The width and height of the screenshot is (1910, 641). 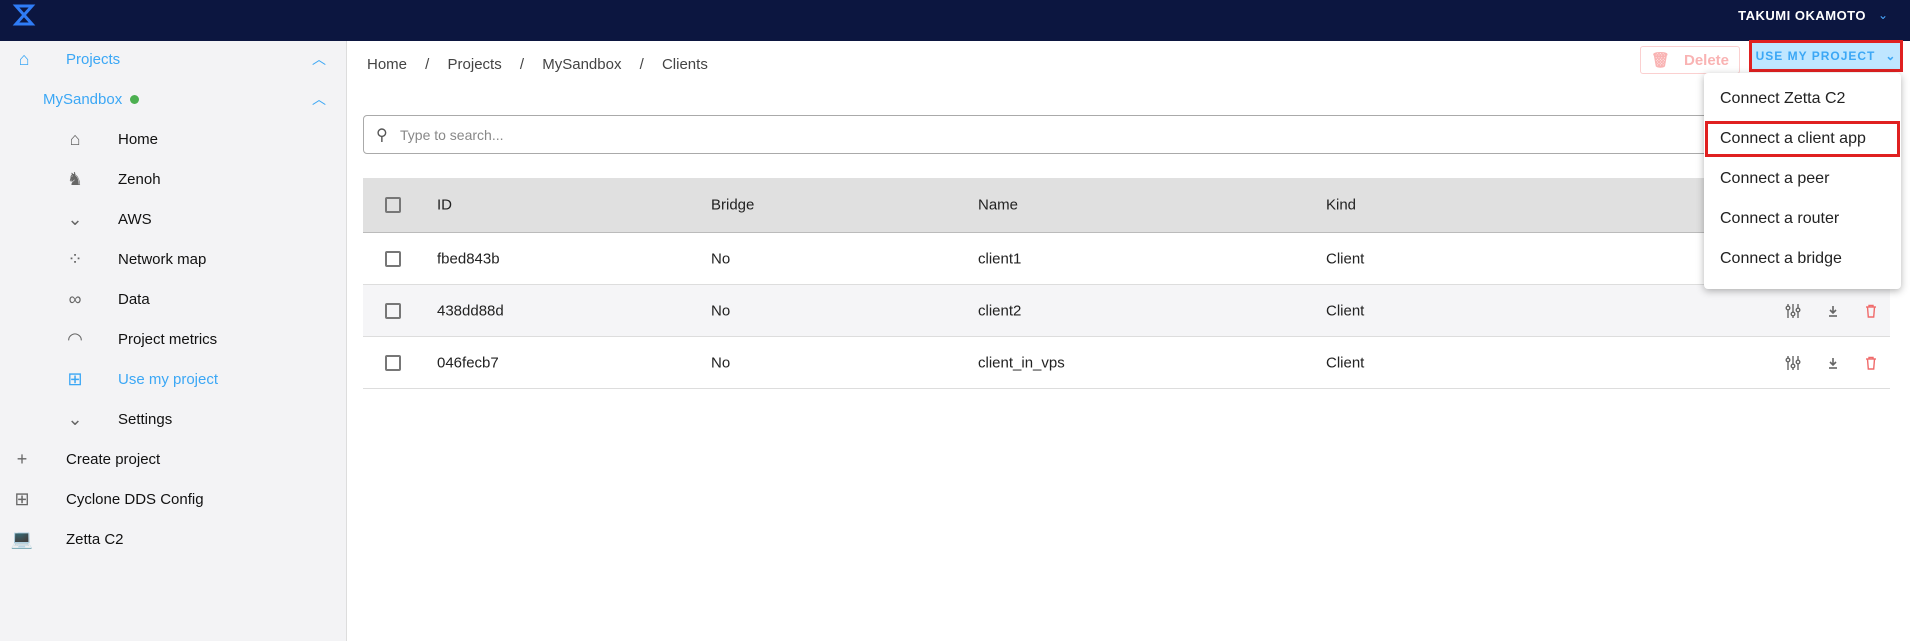 What do you see at coordinates (1126, 311) in the screenshot?
I see `table-row: 438dd88d No client2 Client` at bounding box center [1126, 311].